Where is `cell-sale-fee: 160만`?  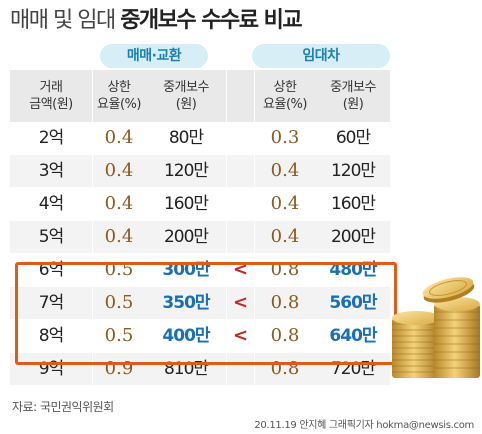
cell-sale-fee: 160만 is located at coordinates (186, 204).